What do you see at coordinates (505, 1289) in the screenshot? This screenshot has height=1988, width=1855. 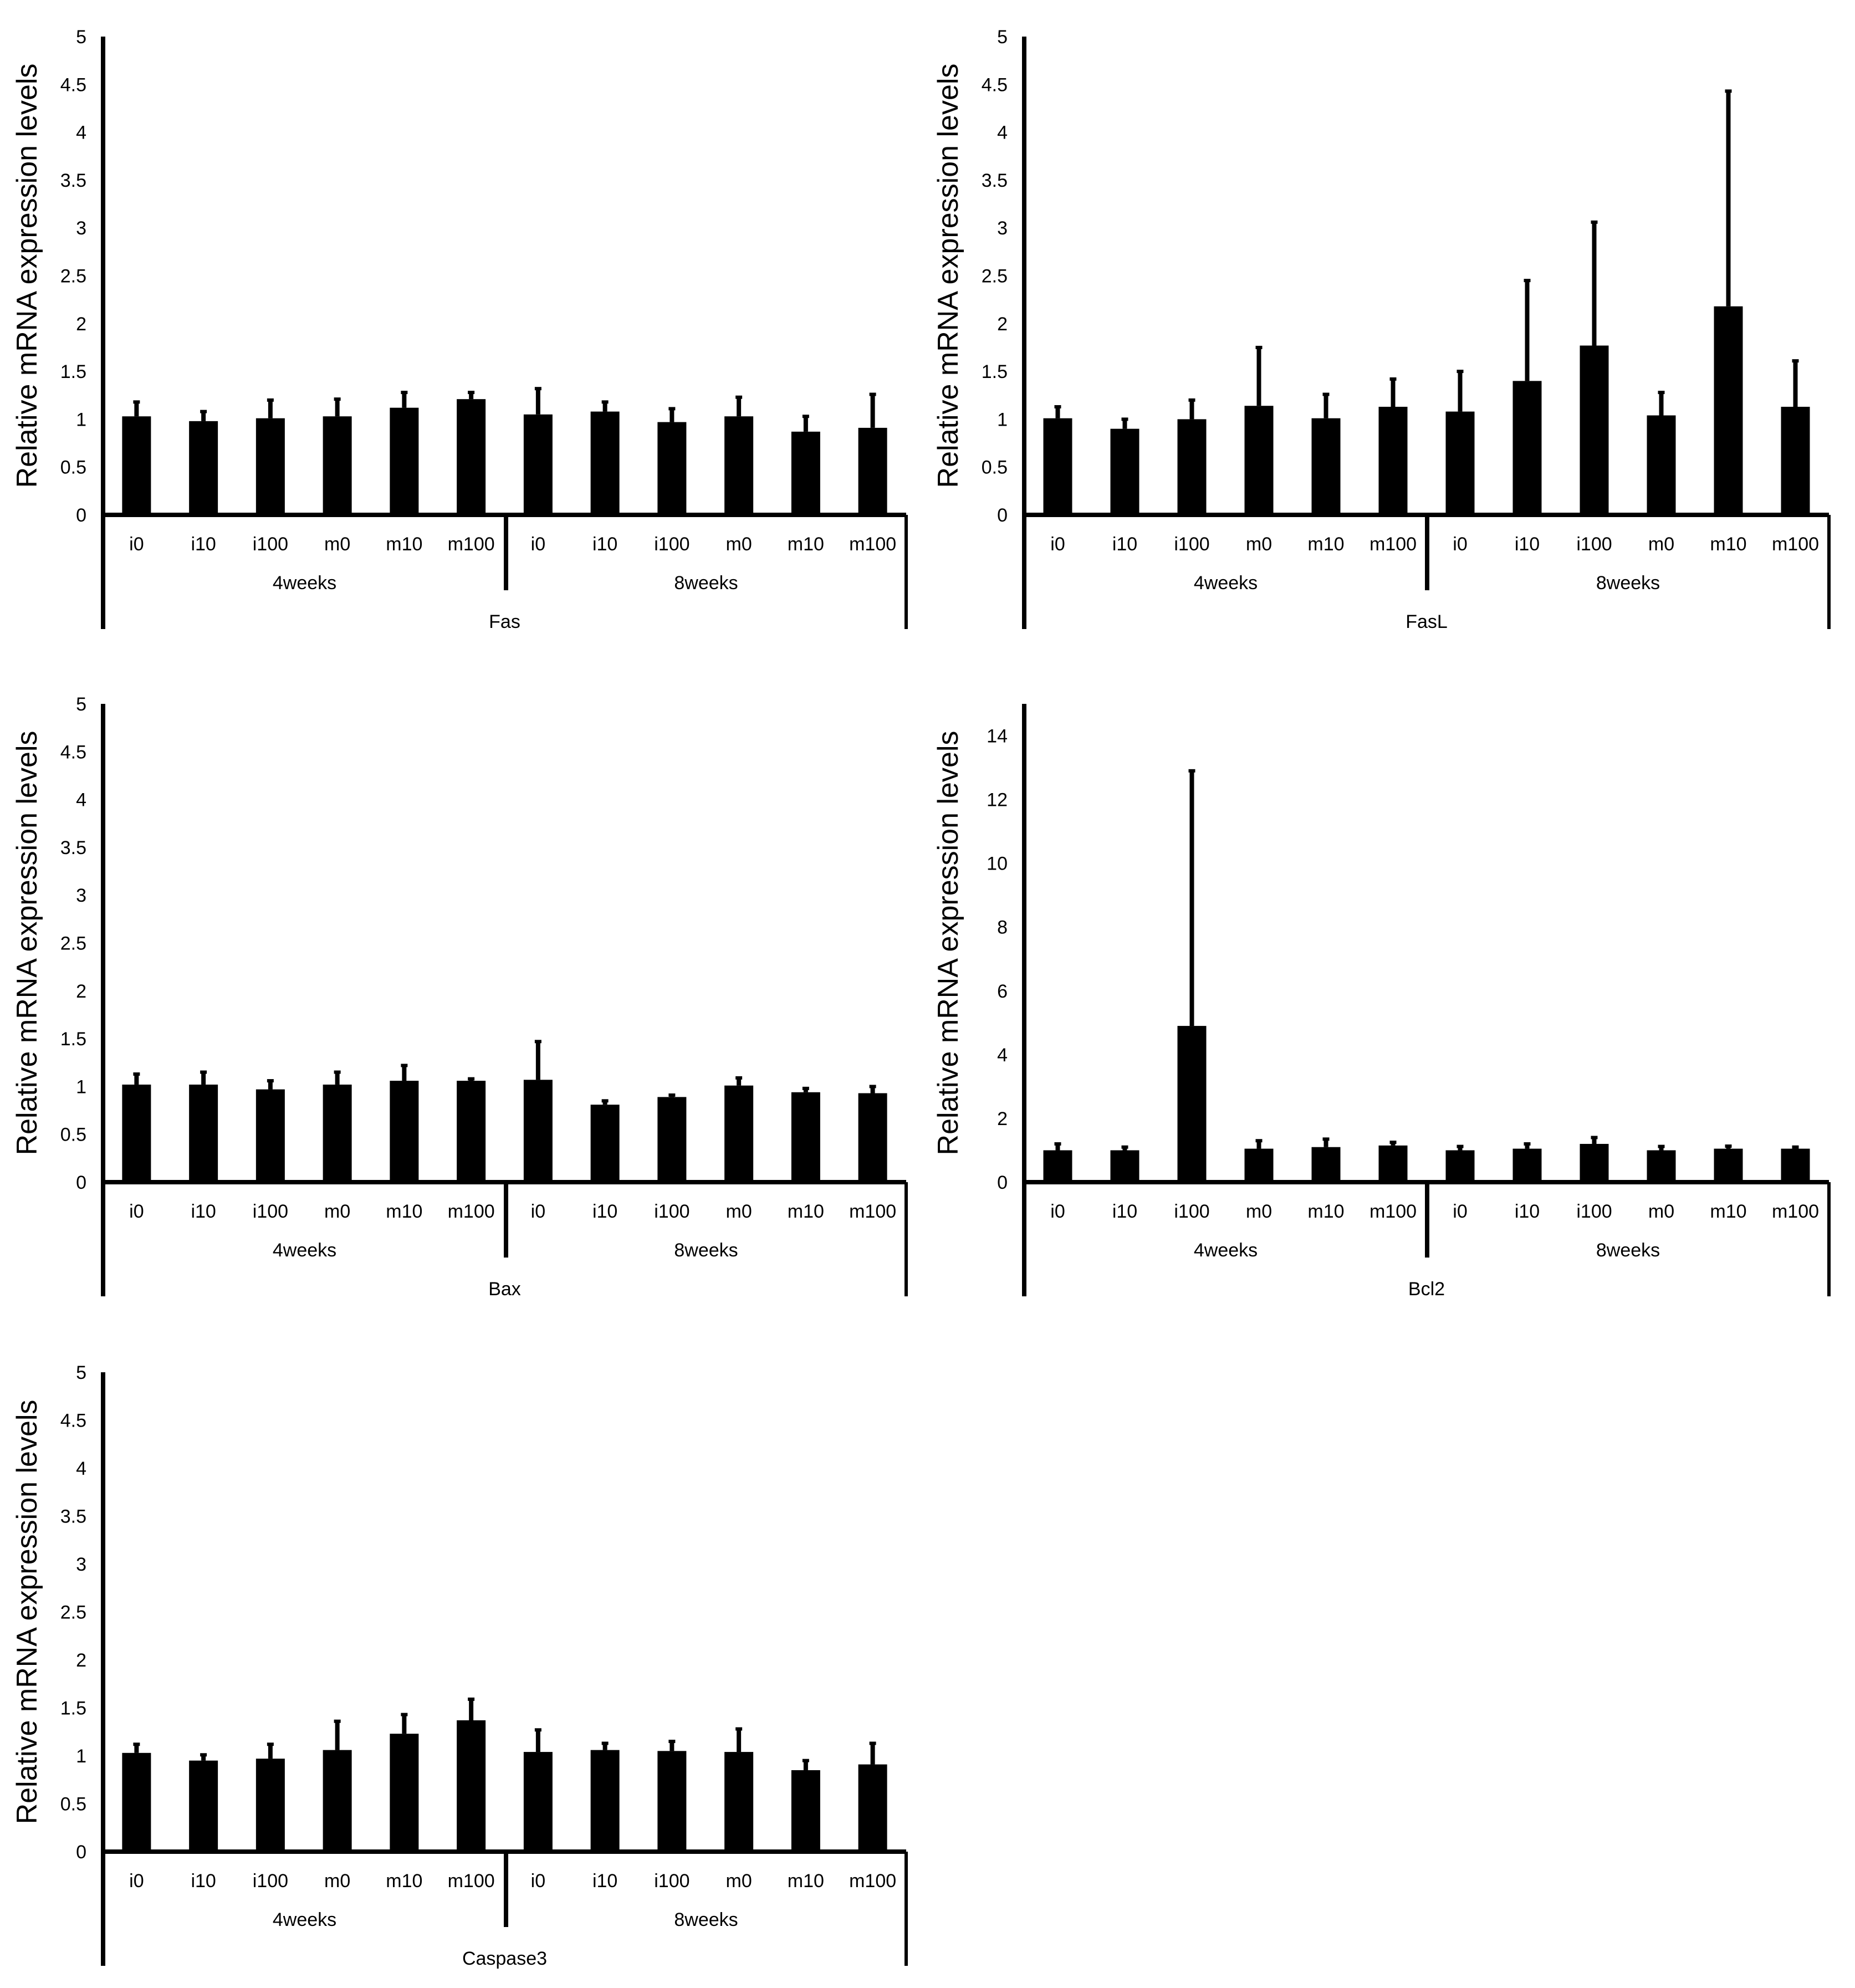 I see `gene-label: Bax` at bounding box center [505, 1289].